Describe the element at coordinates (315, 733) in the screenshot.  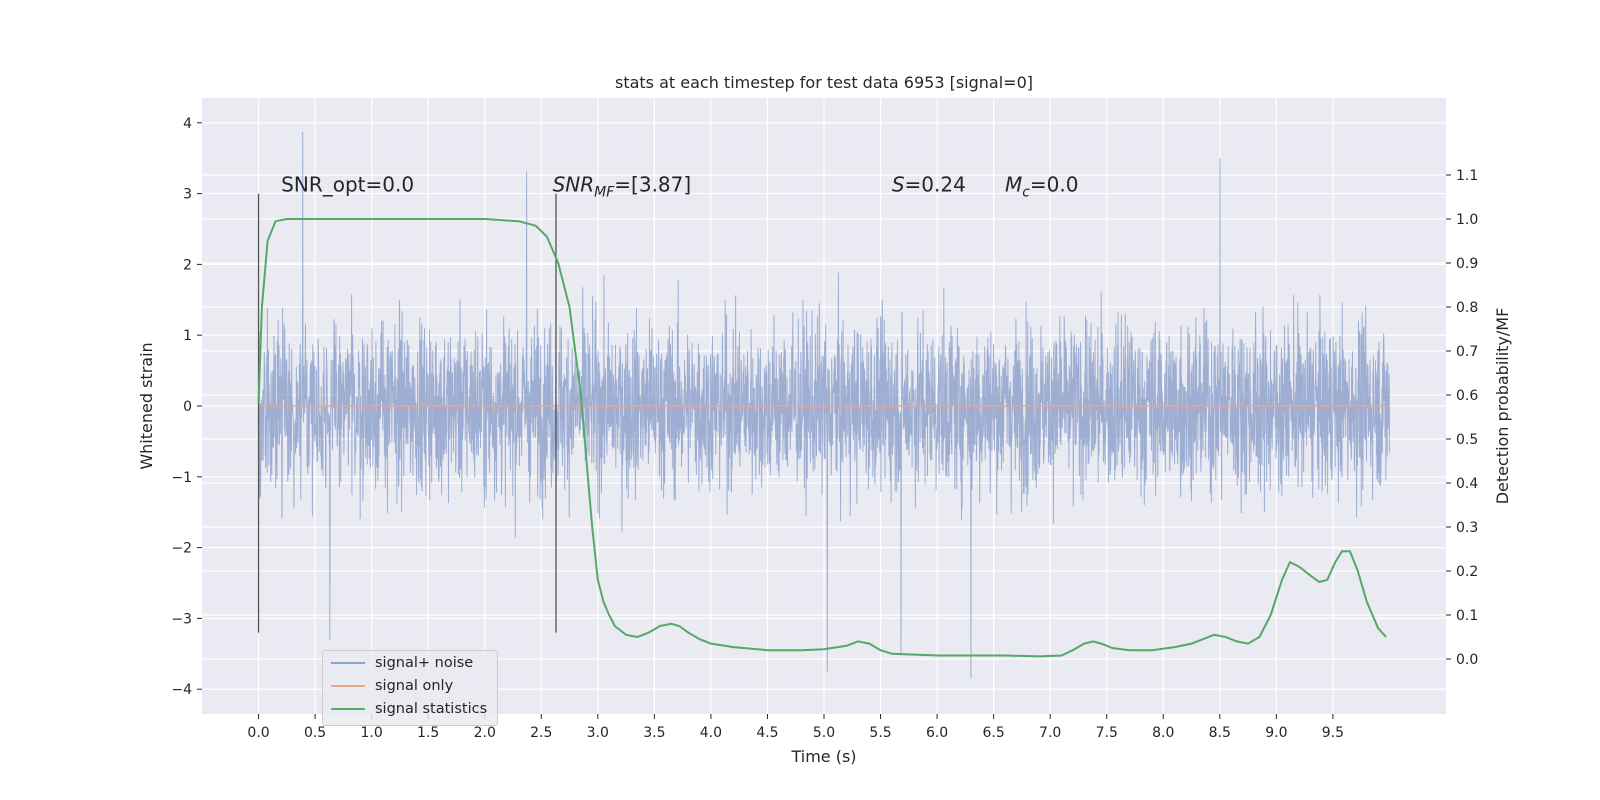
I see `x-tick-label: 0.5` at that location.